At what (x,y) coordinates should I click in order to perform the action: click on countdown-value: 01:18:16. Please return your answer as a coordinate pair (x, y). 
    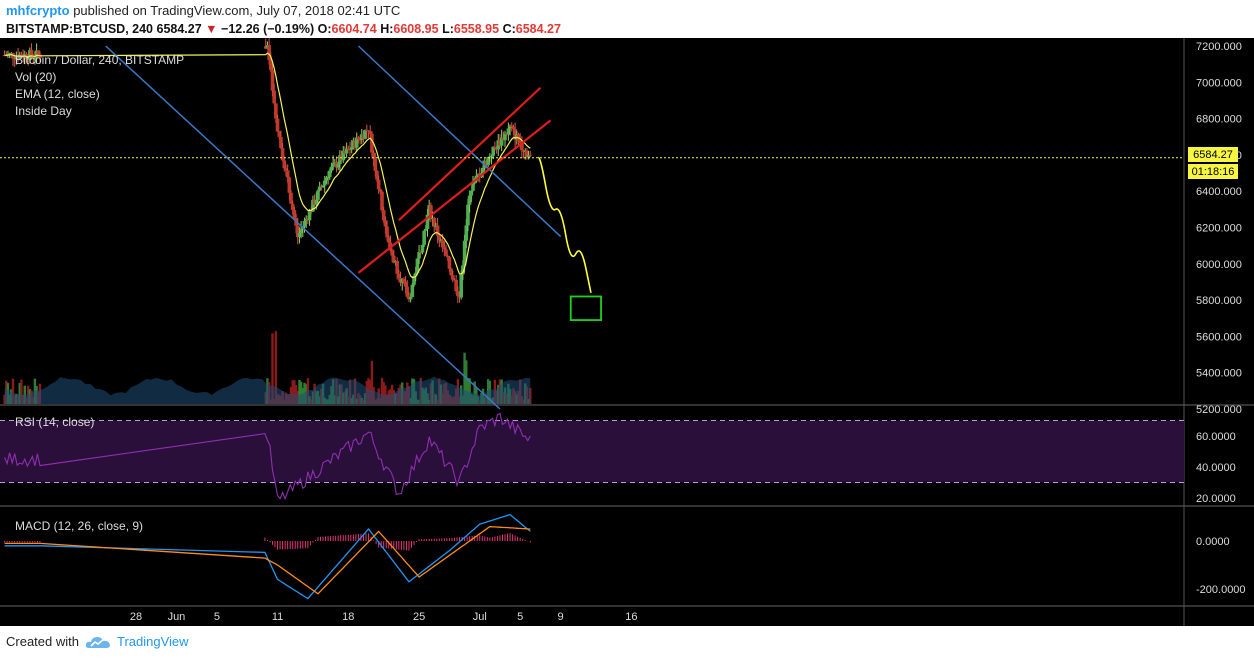
    Looking at the image, I should click on (1213, 172).